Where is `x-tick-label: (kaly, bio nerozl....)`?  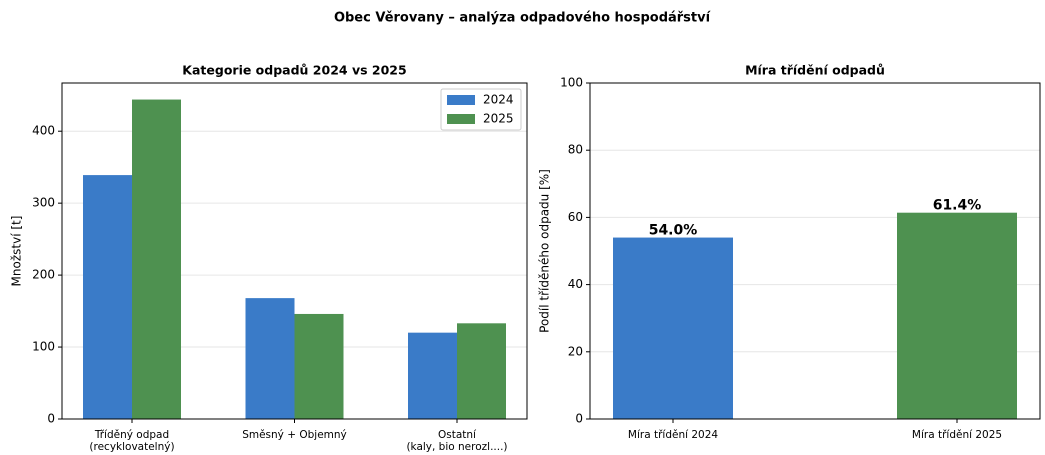 x-tick-label: (kaly, bio nerozl....) is located at coordinates (456, 447).